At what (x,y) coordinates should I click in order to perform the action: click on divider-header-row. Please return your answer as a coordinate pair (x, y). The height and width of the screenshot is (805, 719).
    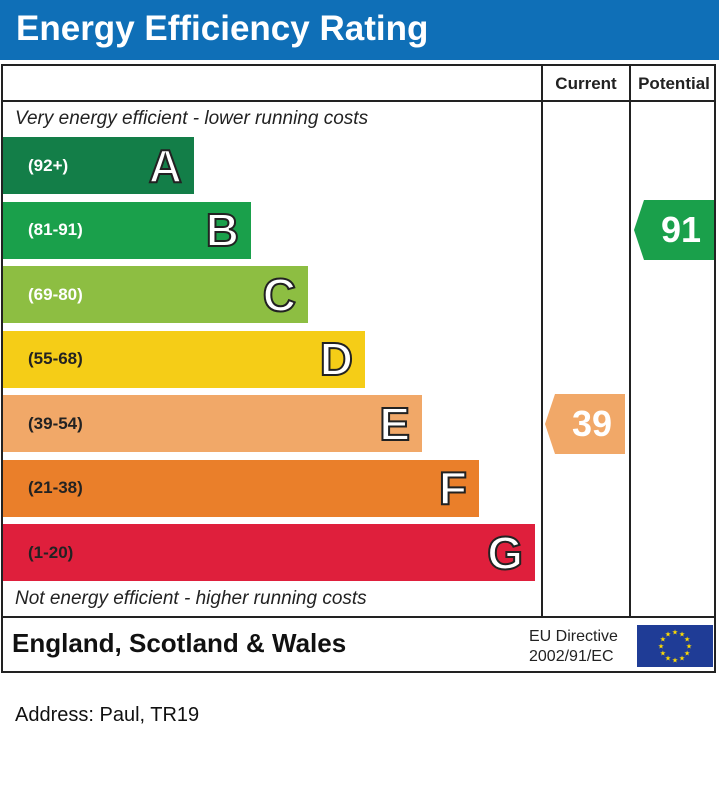
    Looking at the image, I should click on (358, 101).